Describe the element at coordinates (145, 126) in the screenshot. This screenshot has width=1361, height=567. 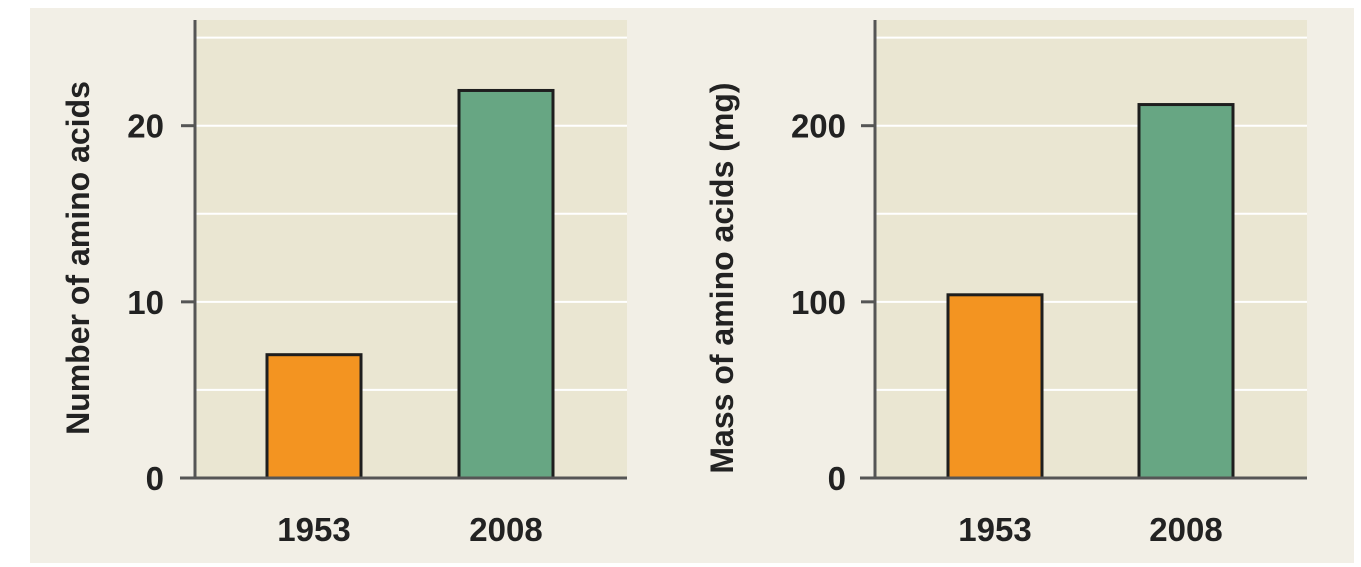
I see `y-tick-label: 20` at that location.